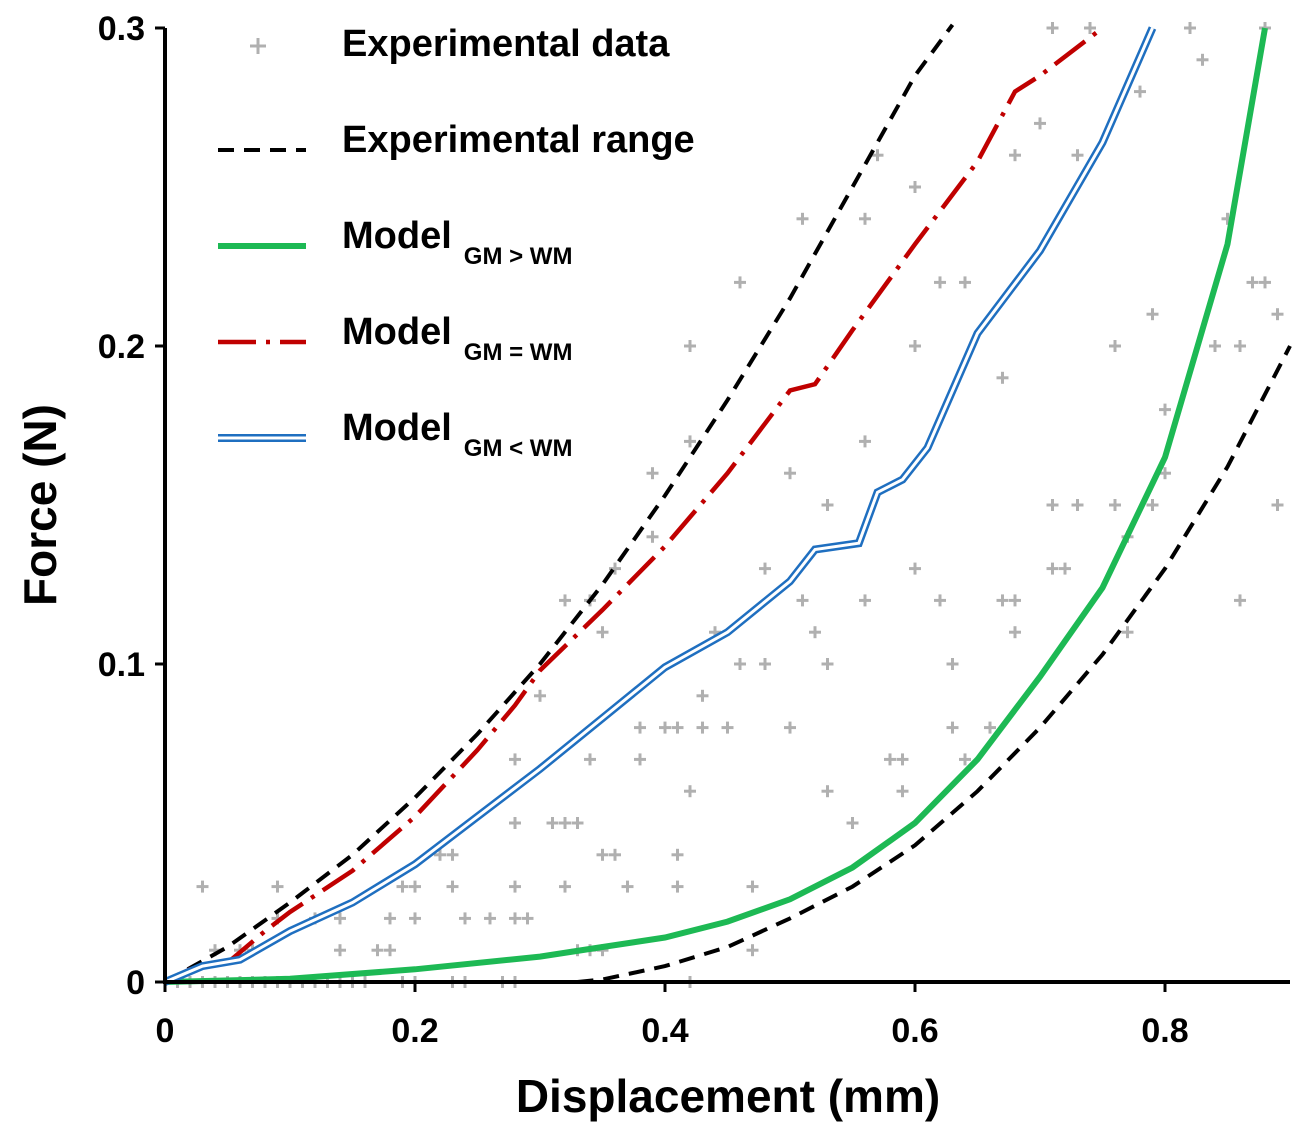 The width and height of the screenshot is (1294, 1124). What do you see at coordinates (121, 665) in the screenshot?
I see `y-tick-label: 0.1` at bounding box center [121, 665].